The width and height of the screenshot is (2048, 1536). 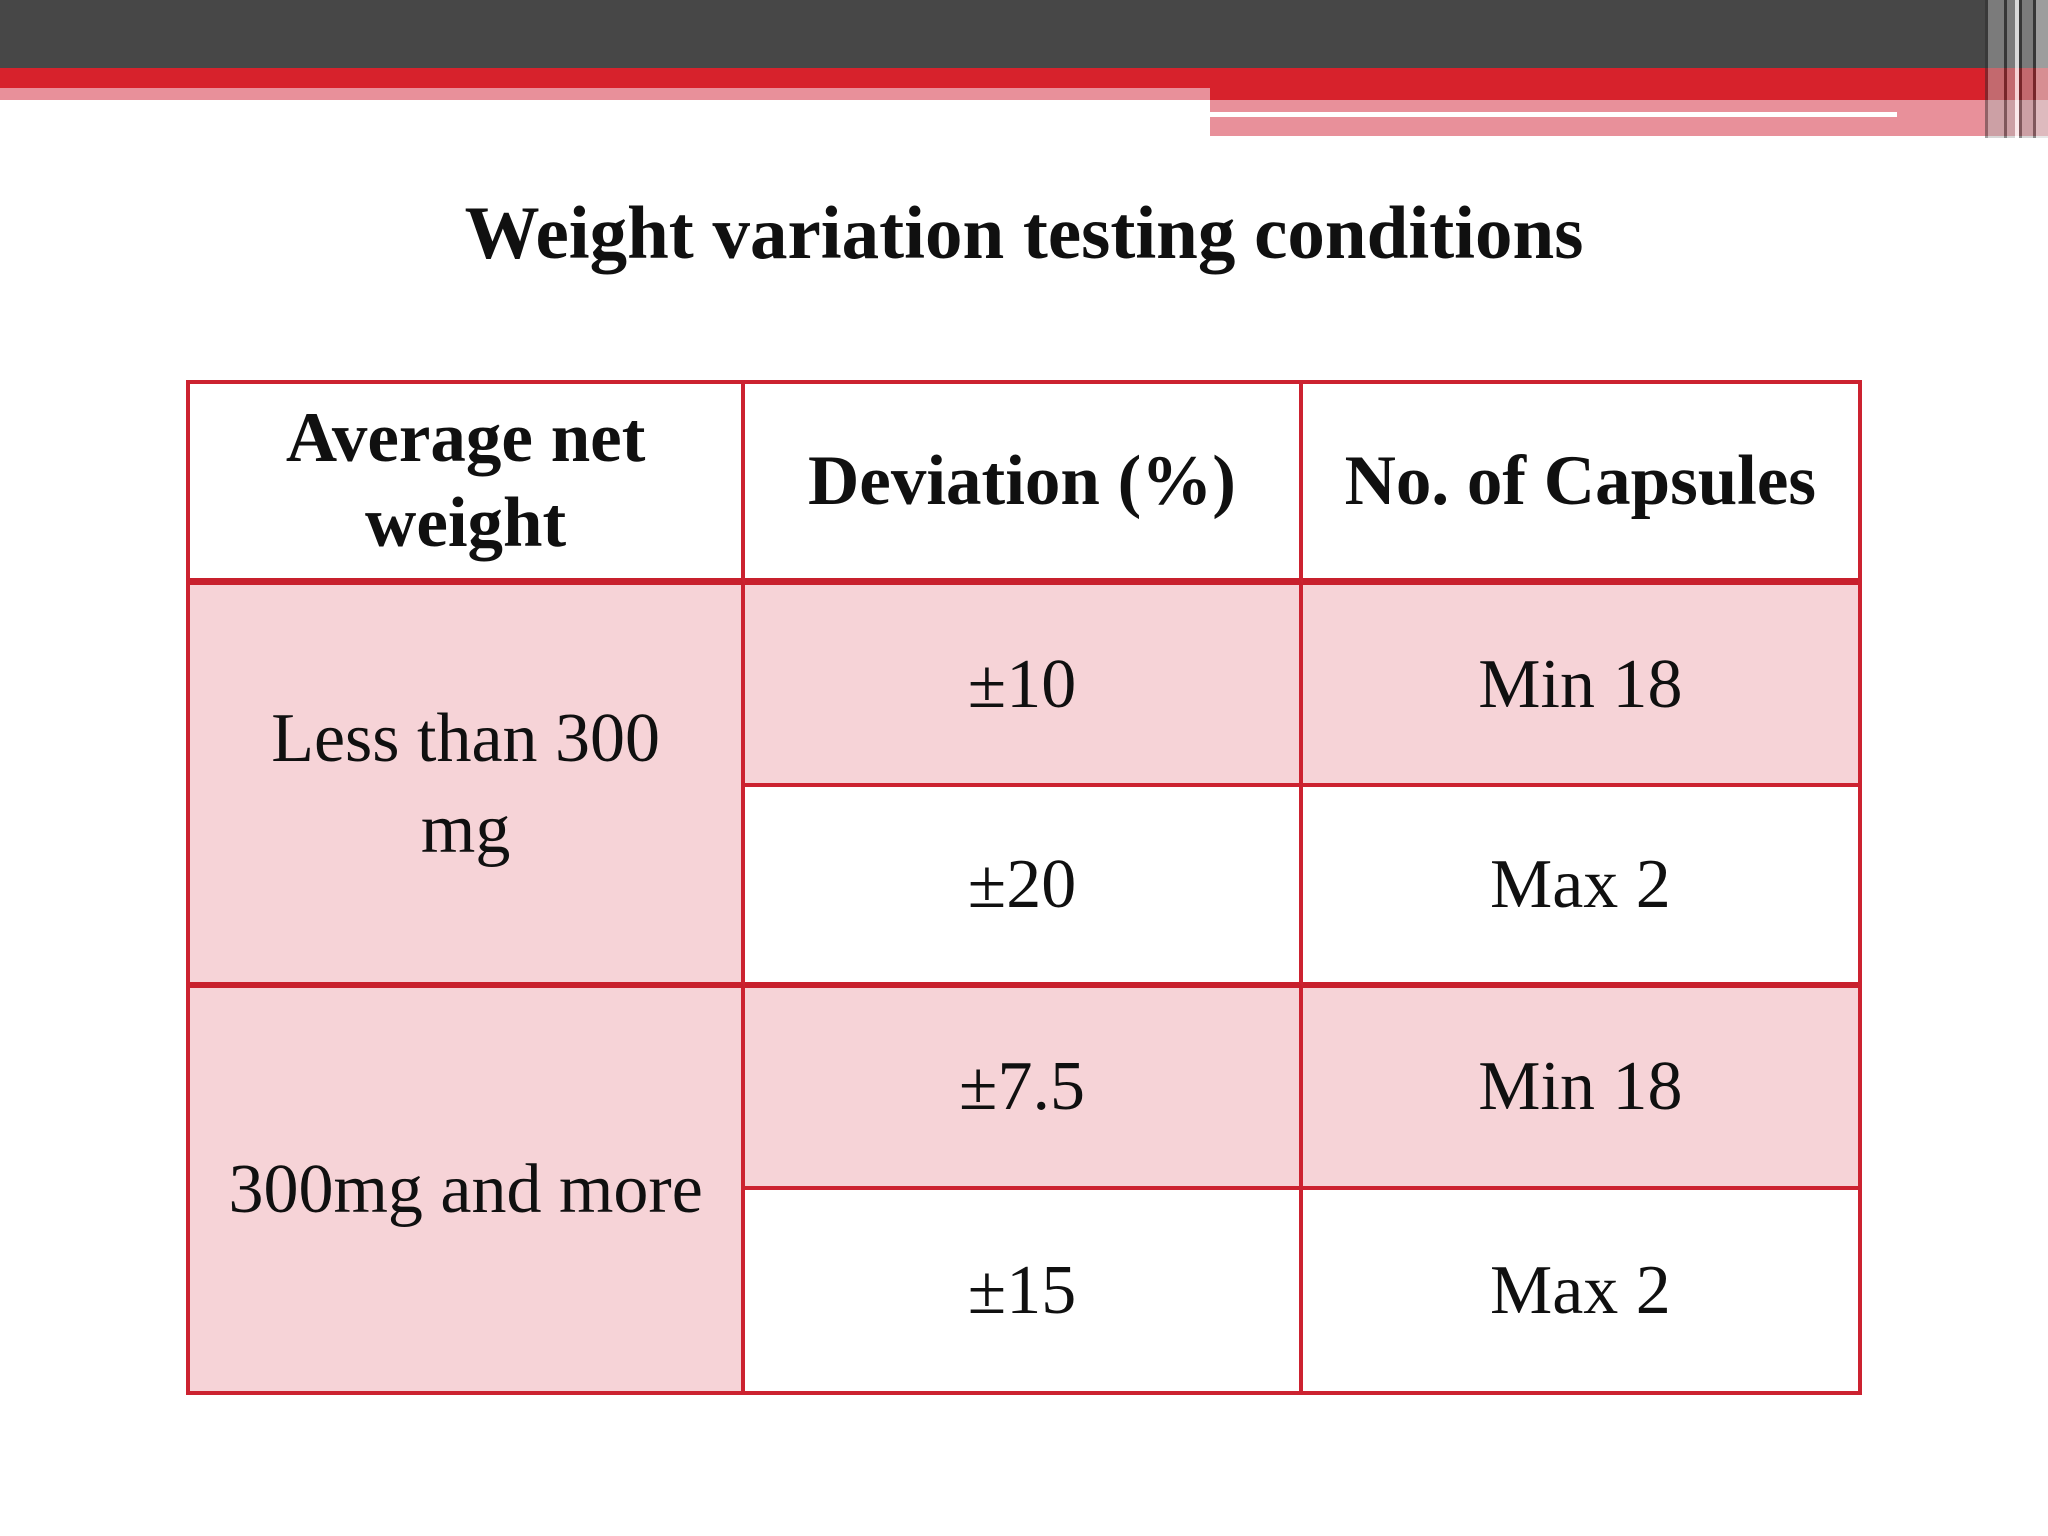 What do you see at coordinates (1553, 114) in the screenshot?
I see `banner-white-line` at bounding box center [1553, 114].